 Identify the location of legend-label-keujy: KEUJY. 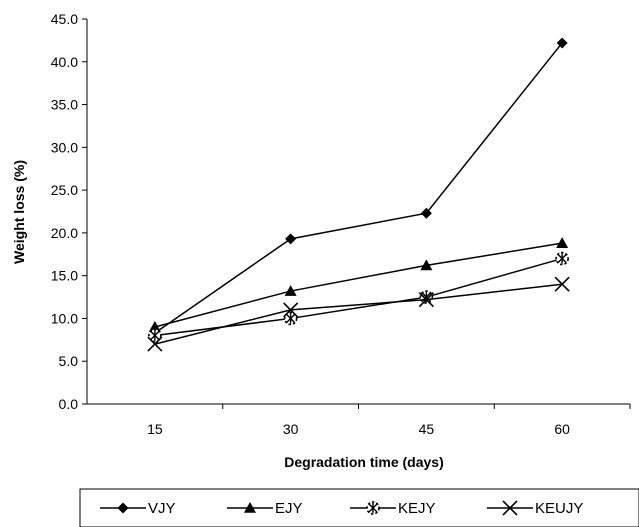
(559, 508).